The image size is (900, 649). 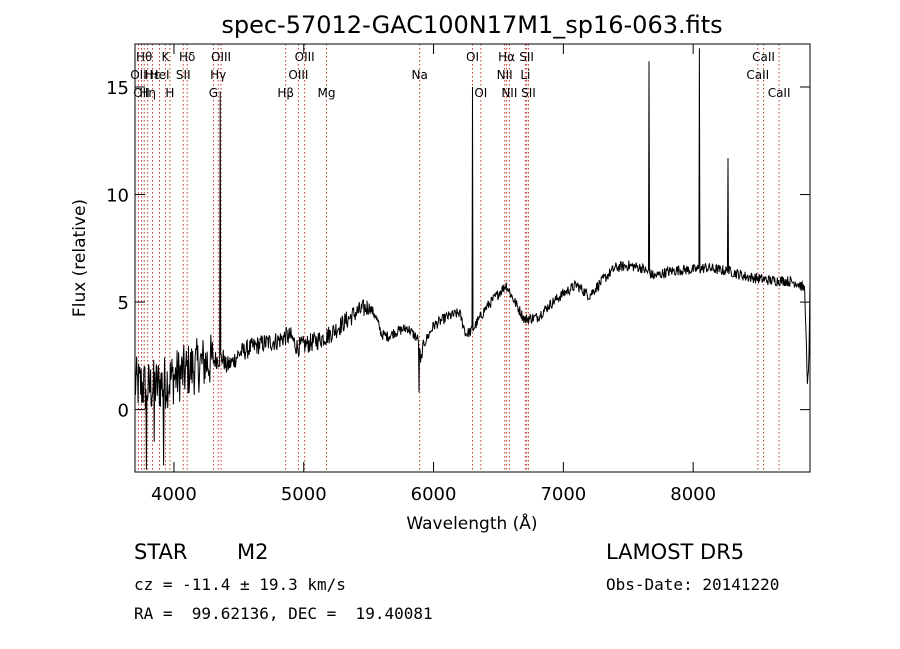 What do you see at coordinates (471, 523) in the screenshot?
I see `x-axis-label: Wavelength (Å)` at bounding box center [471, 523].